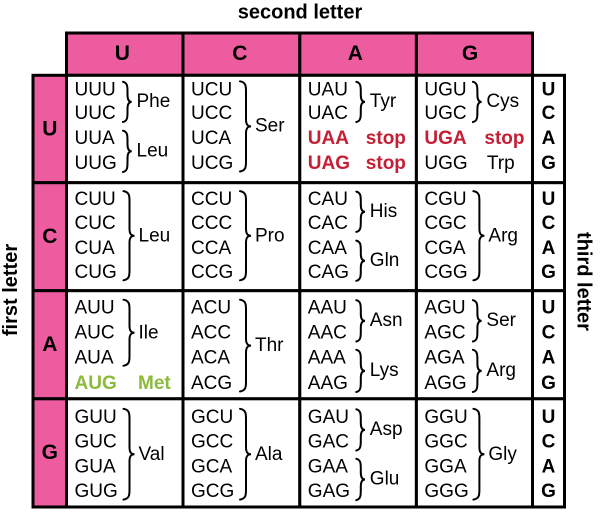 This screenshot has height=516, width=601. Describe the element at coordinates (211, 113) in the screenshot. I see `svg-text: UCC` at that location.